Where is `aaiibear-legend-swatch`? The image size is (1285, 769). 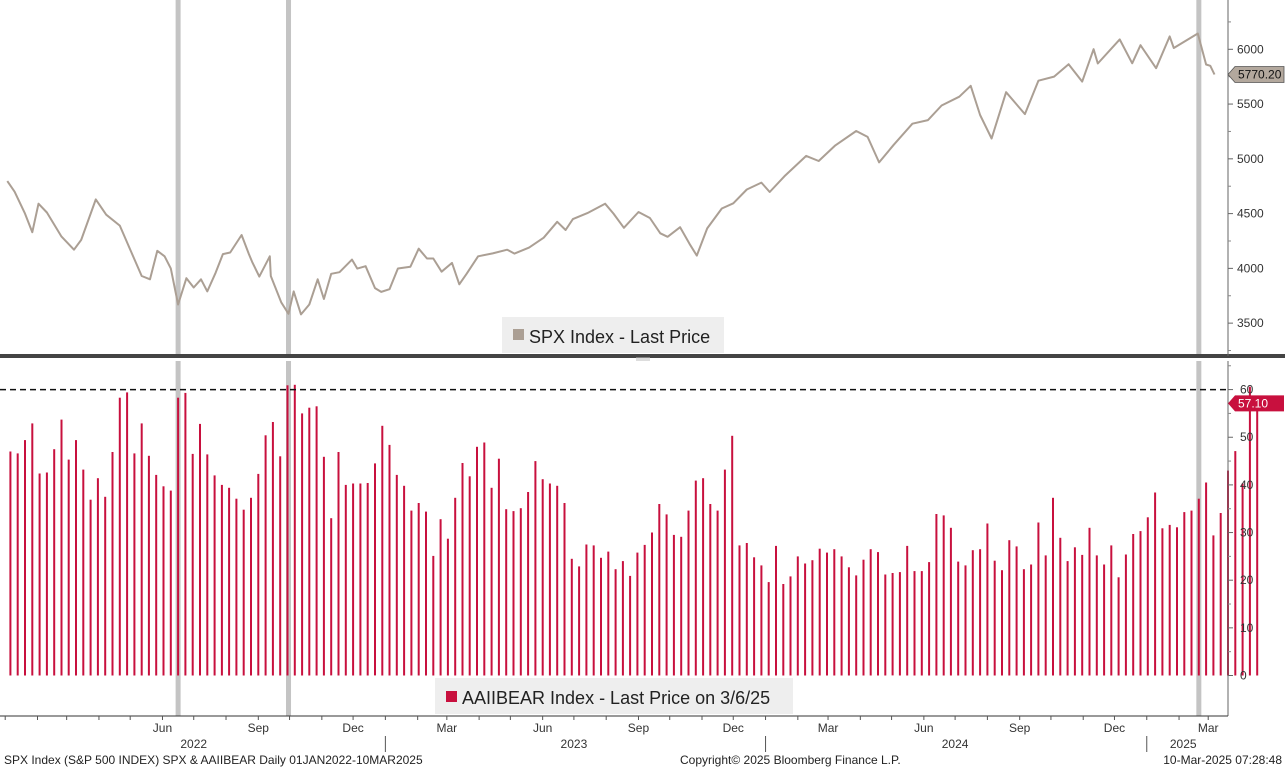
aaiibear-legend-swatch is located at coordinates (451, 696).